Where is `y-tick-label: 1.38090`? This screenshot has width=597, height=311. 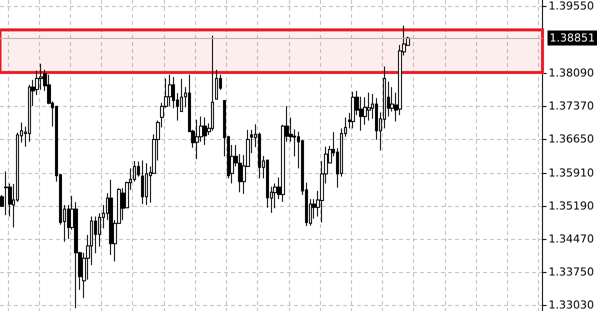
y-tick-label: 1.38090 is located at coordinates (571, 73).